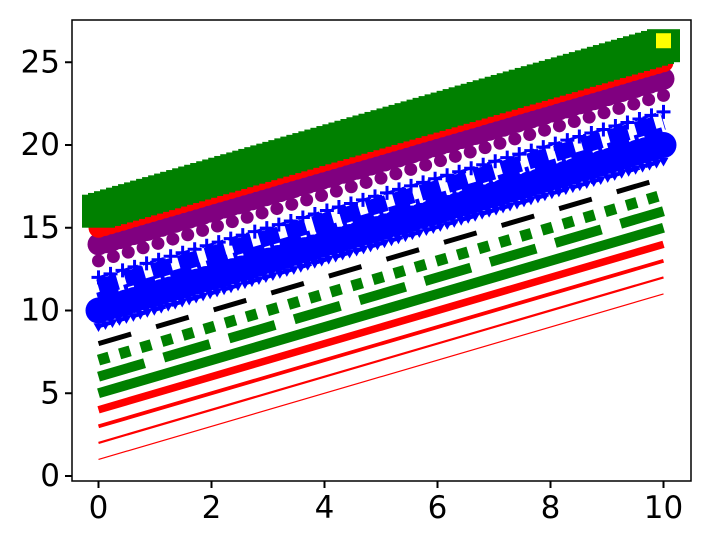 The height and width of the screenshot is (545, 710). I want to click on x-tick-label: 8, so click(551, 508).